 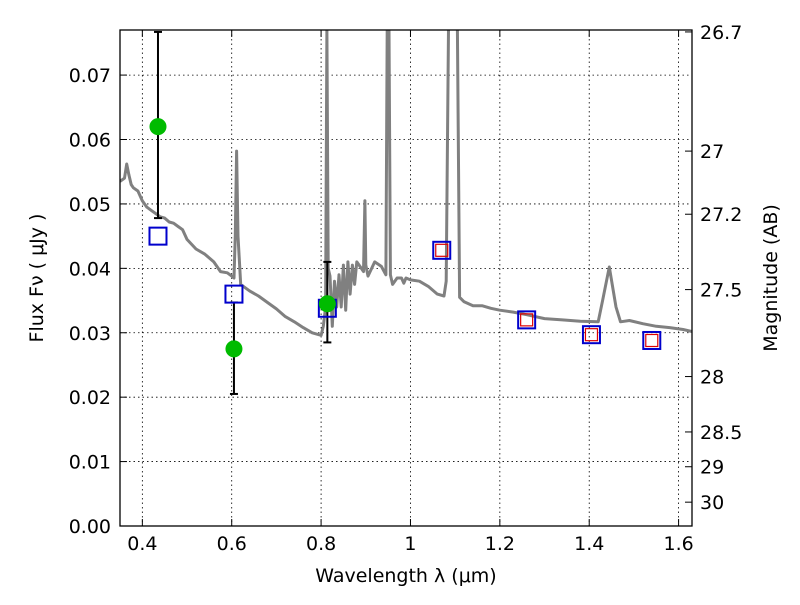 I want to click on y2-tick-label: 30, so click(x=712, y=503).